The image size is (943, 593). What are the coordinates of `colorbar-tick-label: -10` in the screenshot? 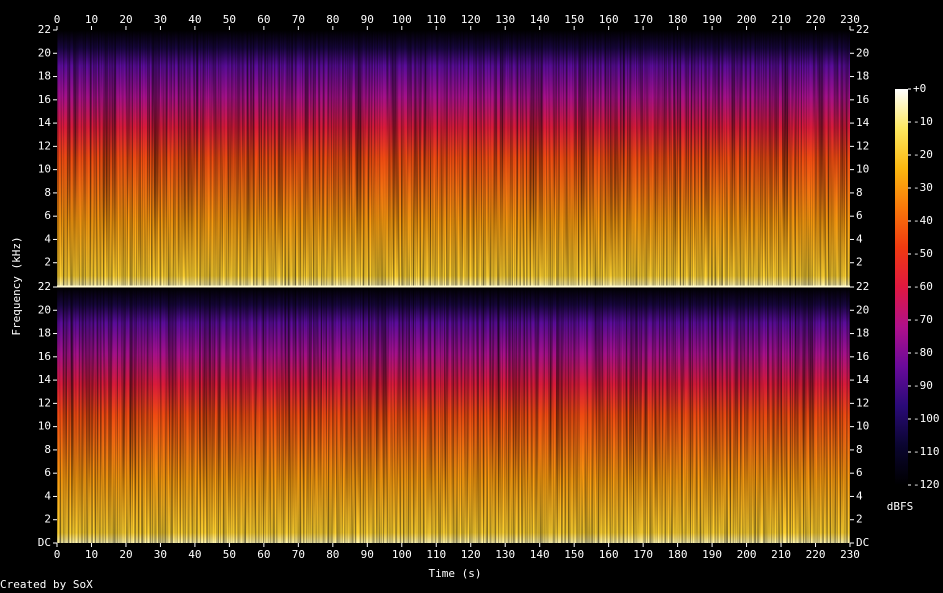 It's located at (923, 121).